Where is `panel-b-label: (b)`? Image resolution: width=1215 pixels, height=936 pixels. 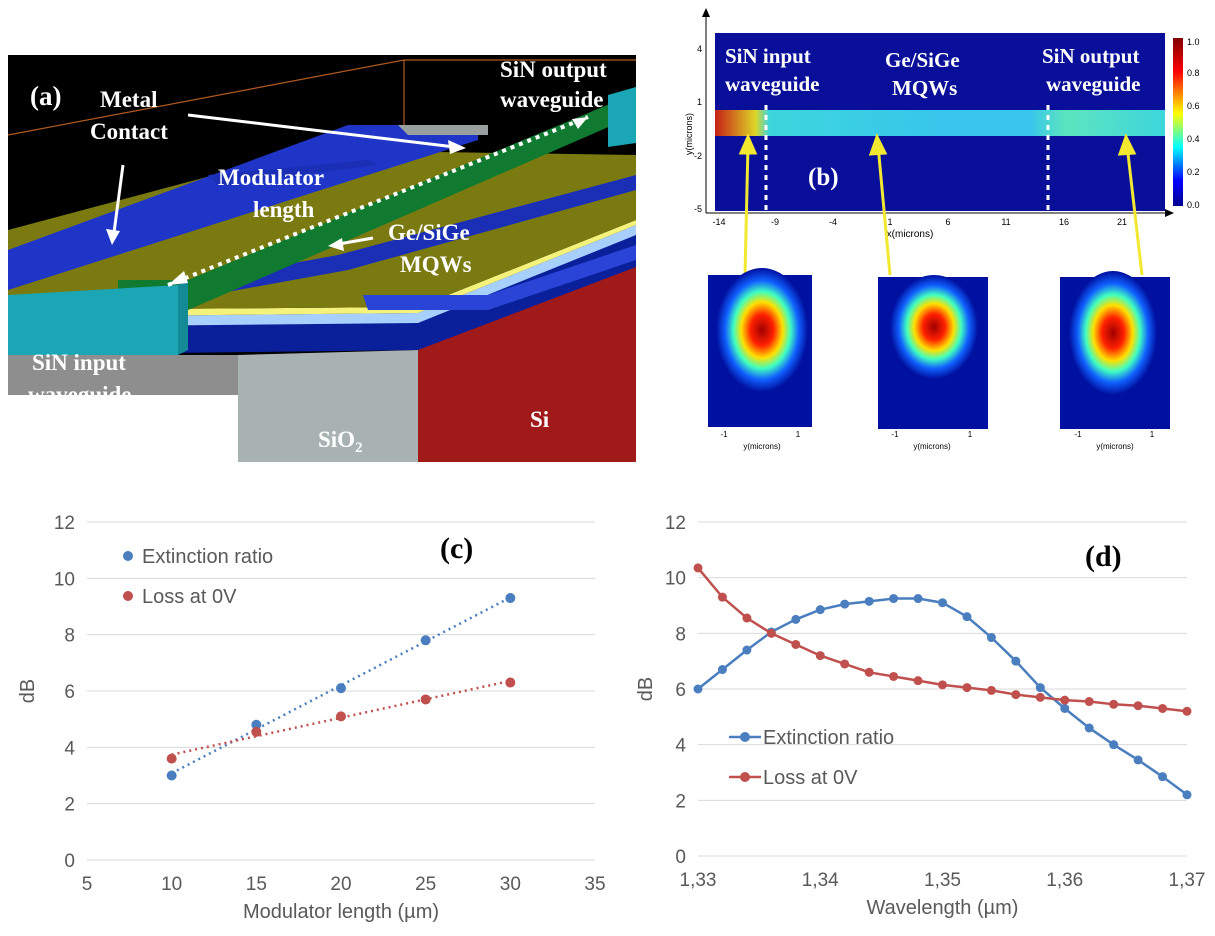
panel-b-label: (b) is located at coordinates (823, 177).